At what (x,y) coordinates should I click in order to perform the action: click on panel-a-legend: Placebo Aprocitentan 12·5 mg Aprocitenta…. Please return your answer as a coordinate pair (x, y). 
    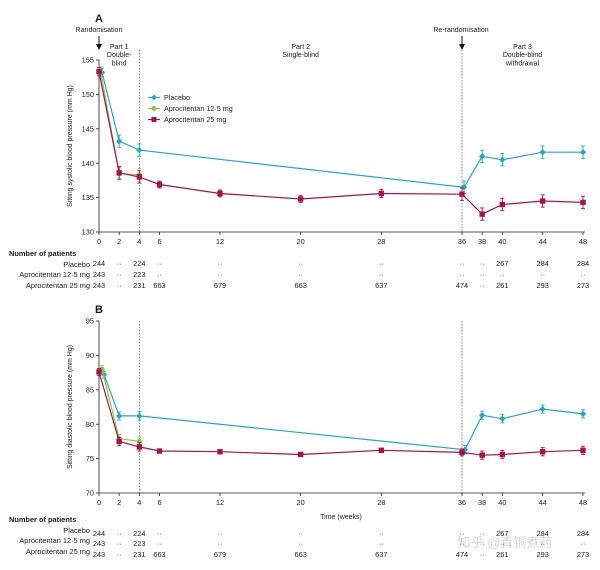
    Looking at the image, I should click on (198, 108).